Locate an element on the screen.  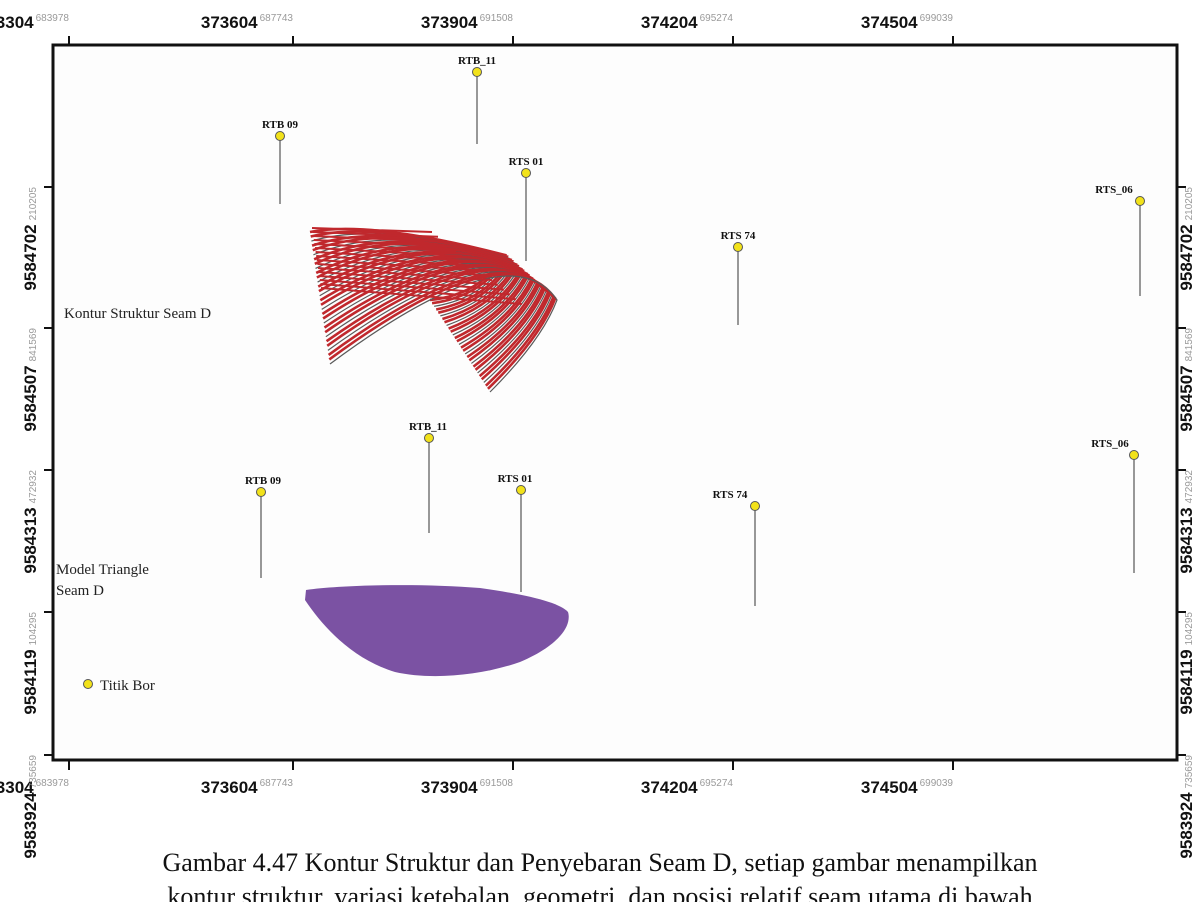
triangle-model-seam-d is located at coordinates (437, 631).